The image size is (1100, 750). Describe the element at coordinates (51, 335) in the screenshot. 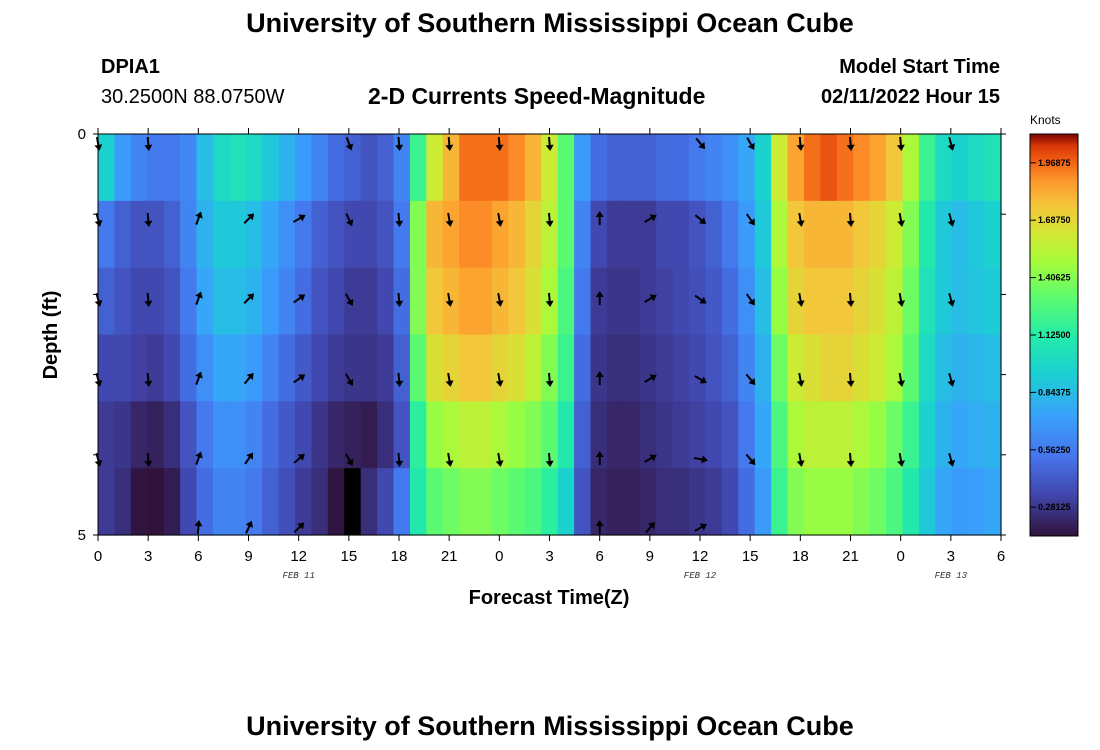

I see `y-axis-title: Depth (ft)` at that location.